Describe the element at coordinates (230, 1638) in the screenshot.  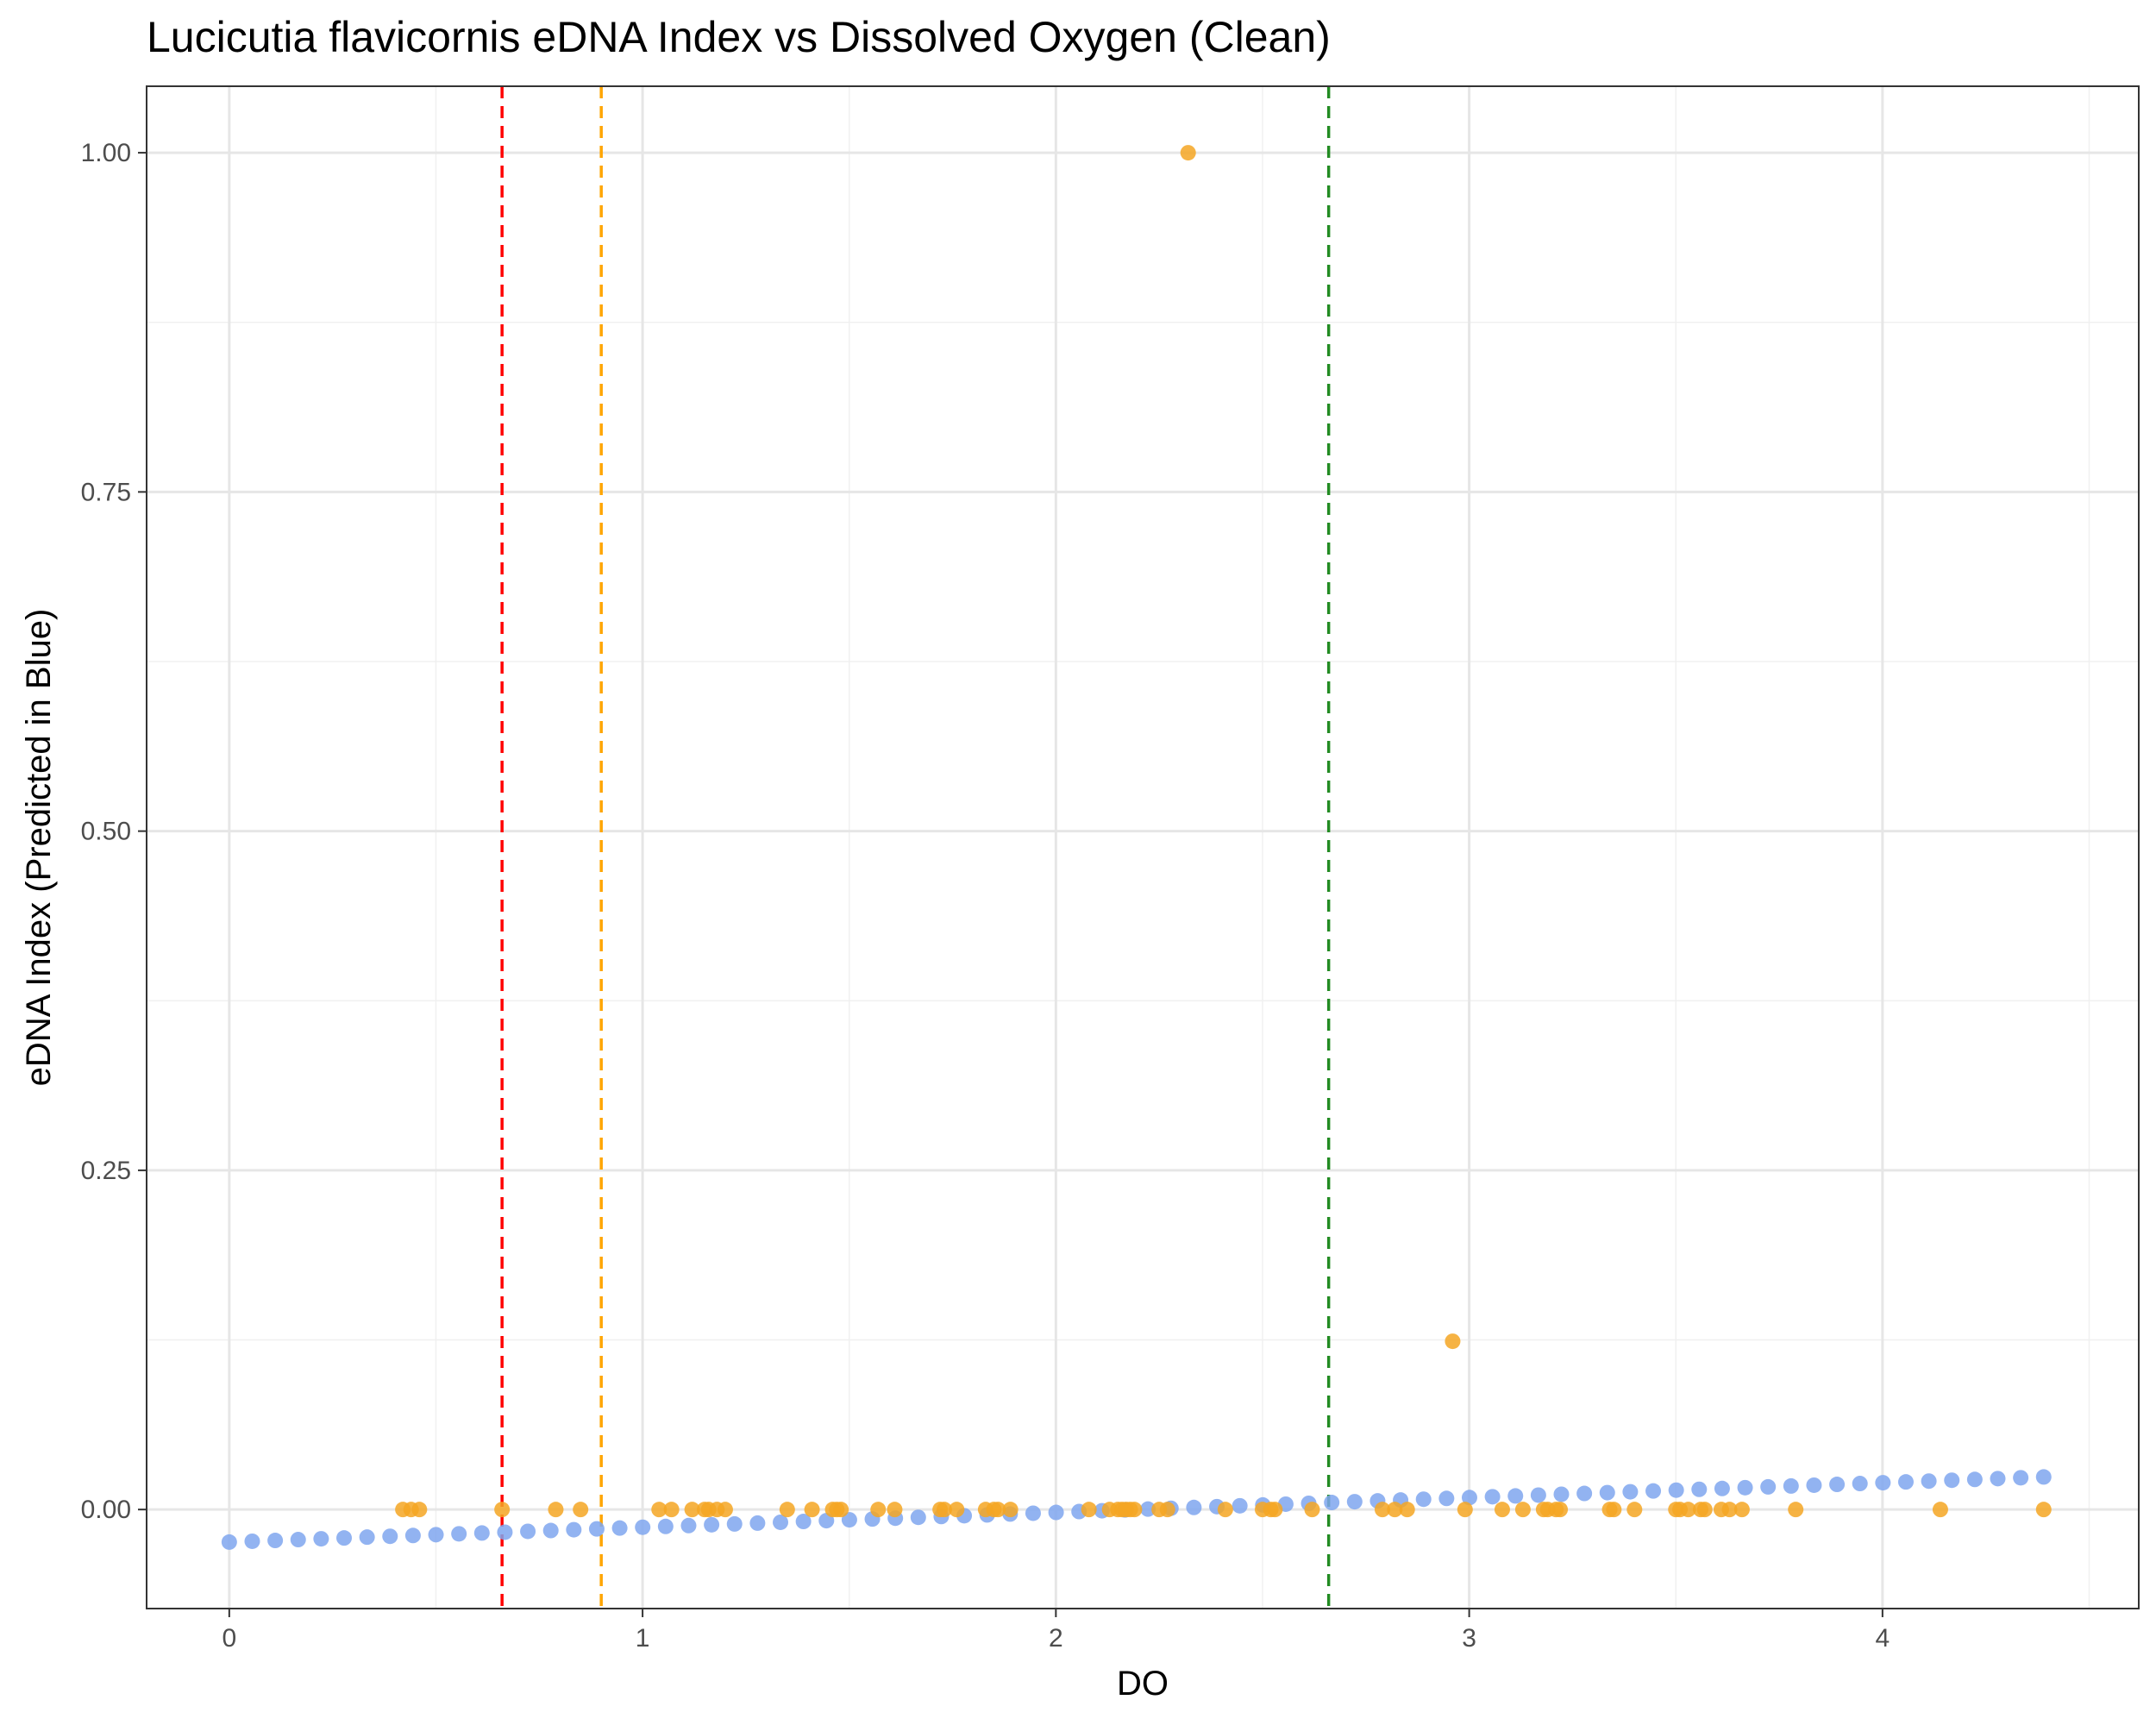
I see `x-tick-label: 0` at that location.